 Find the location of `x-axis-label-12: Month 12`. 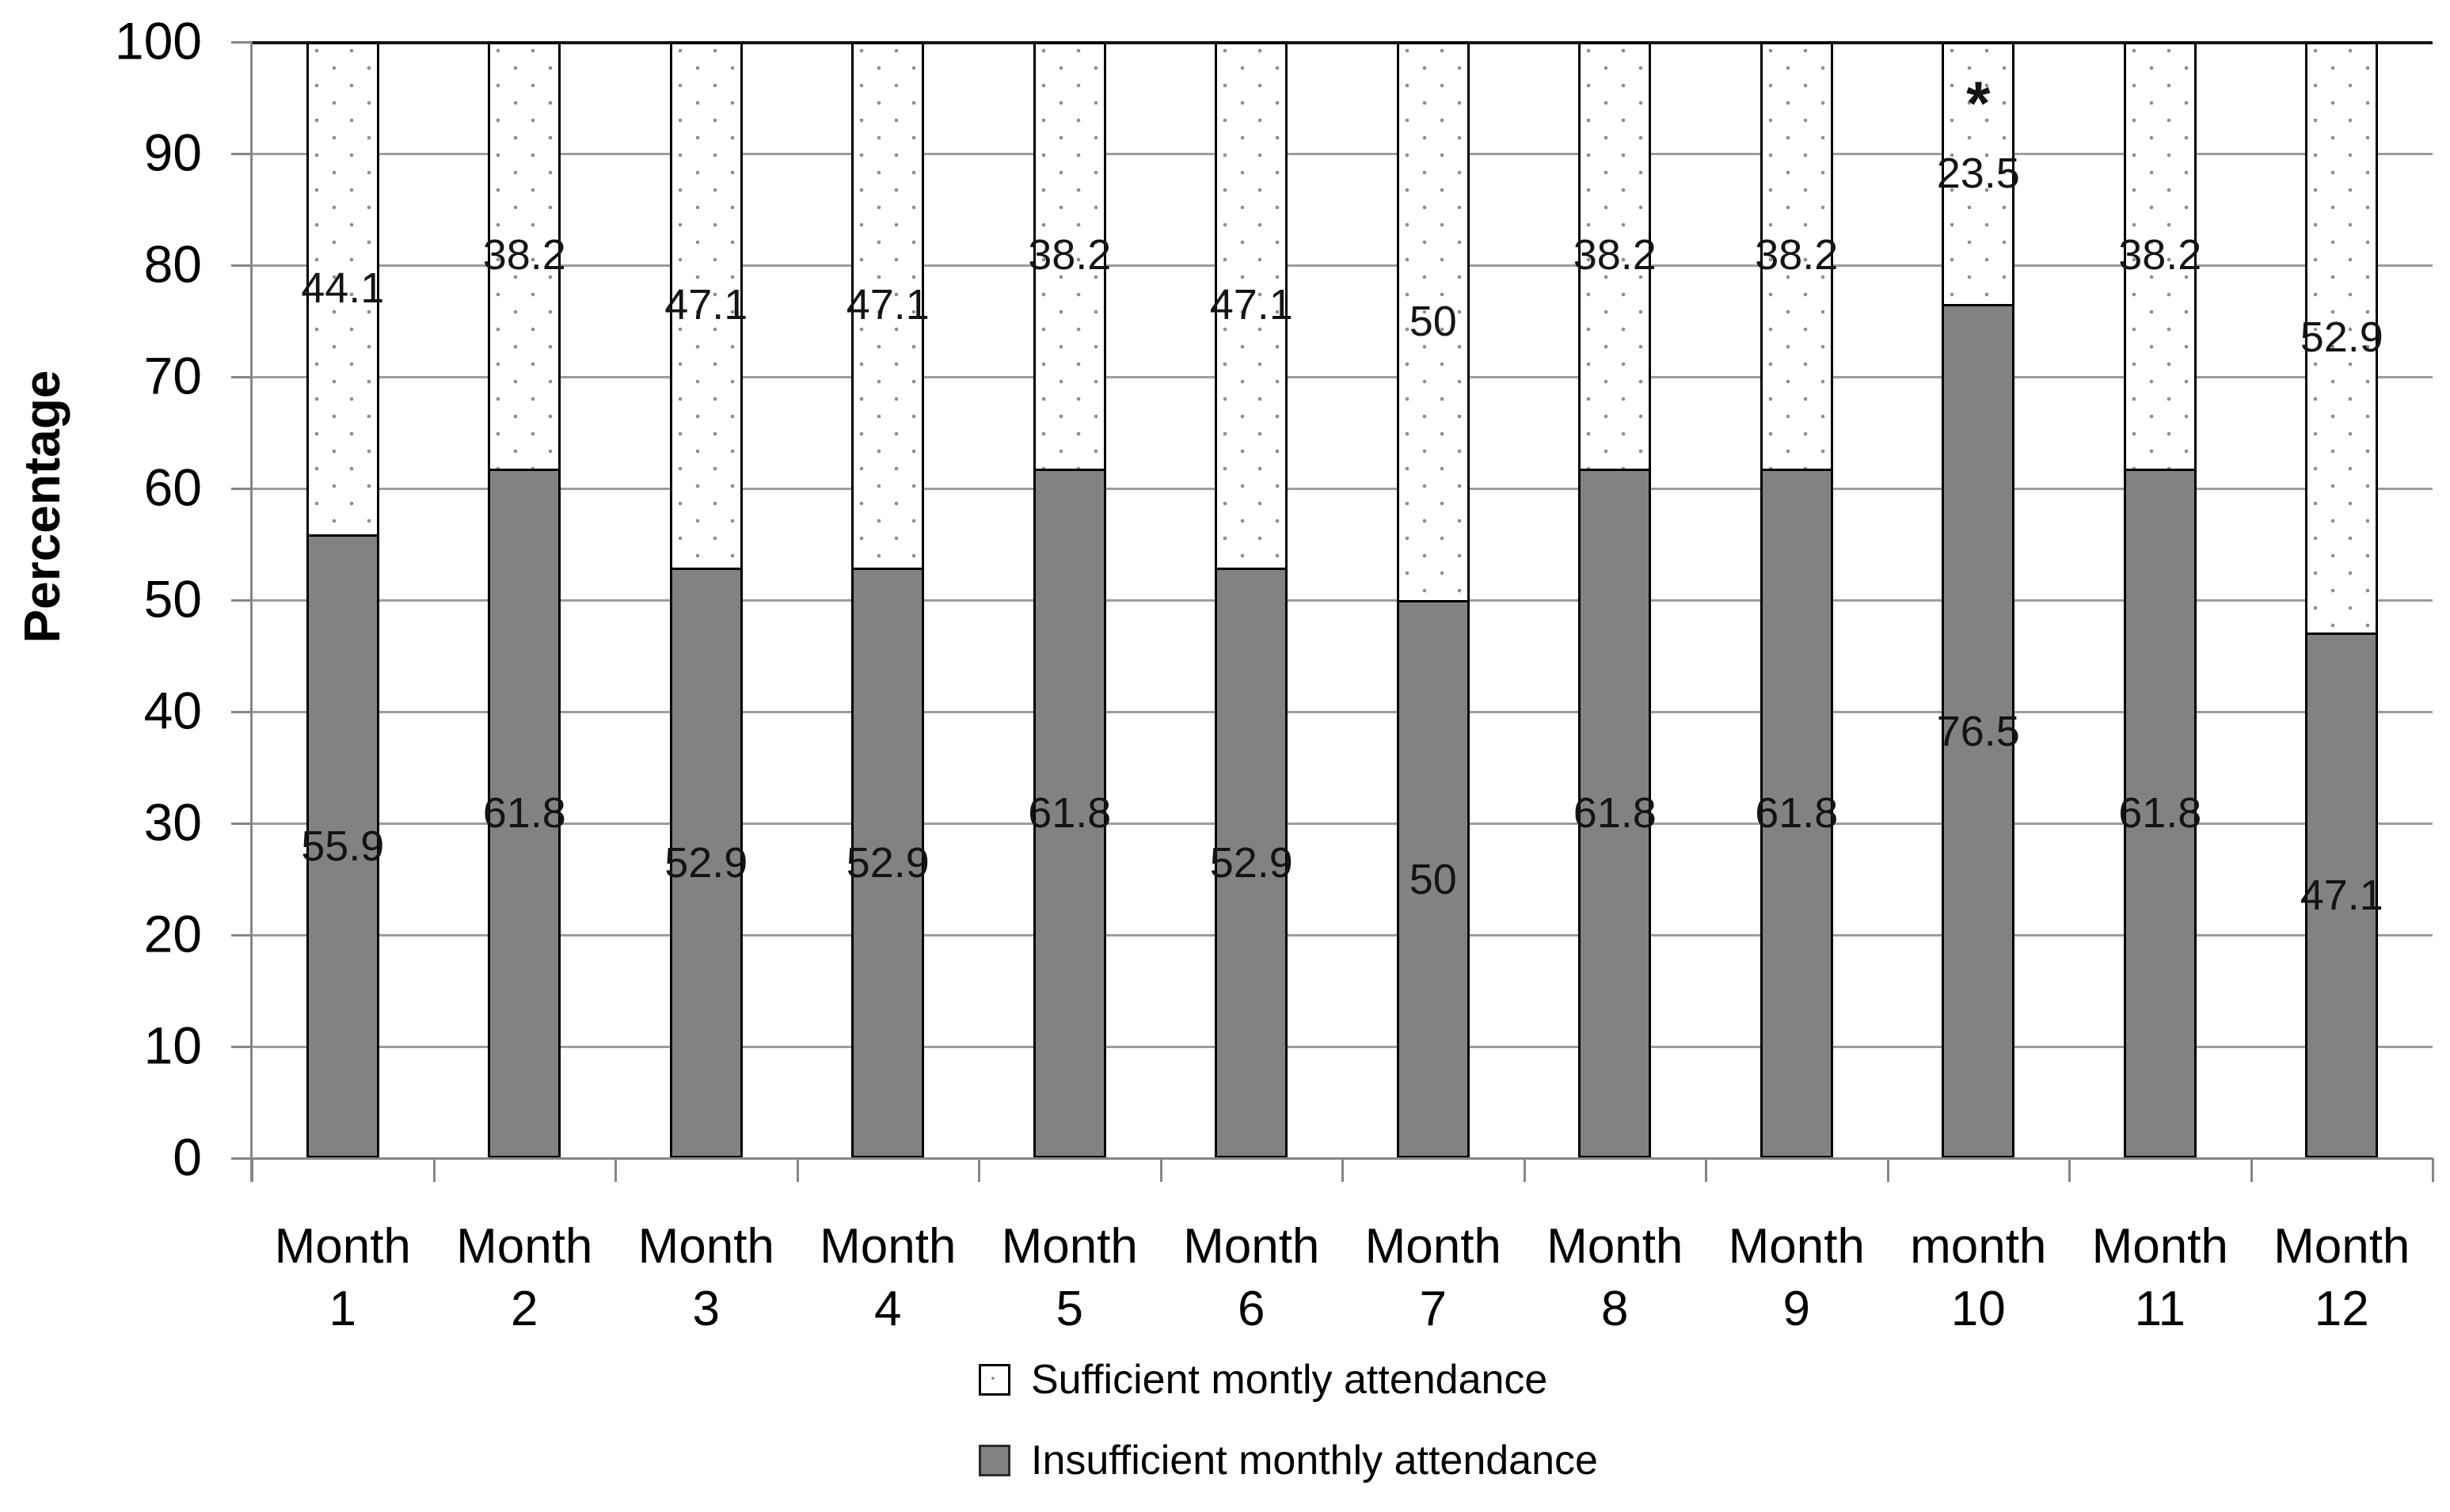

x-axis-label-12: Month 12 is located at coordinates (2341, 1277).